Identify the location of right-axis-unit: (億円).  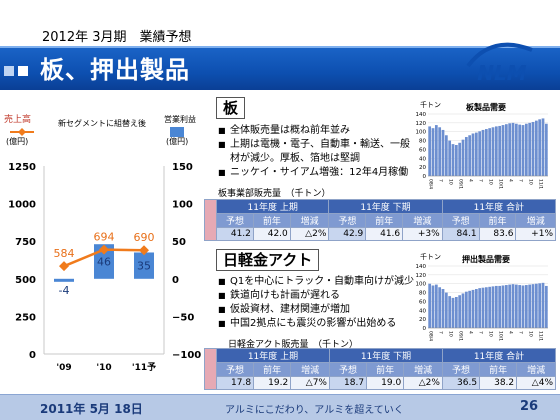
(177, 141).